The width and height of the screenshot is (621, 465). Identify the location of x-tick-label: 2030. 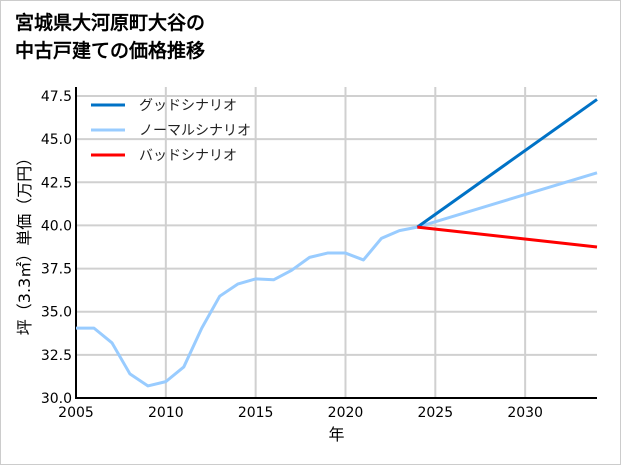
(525, 413).